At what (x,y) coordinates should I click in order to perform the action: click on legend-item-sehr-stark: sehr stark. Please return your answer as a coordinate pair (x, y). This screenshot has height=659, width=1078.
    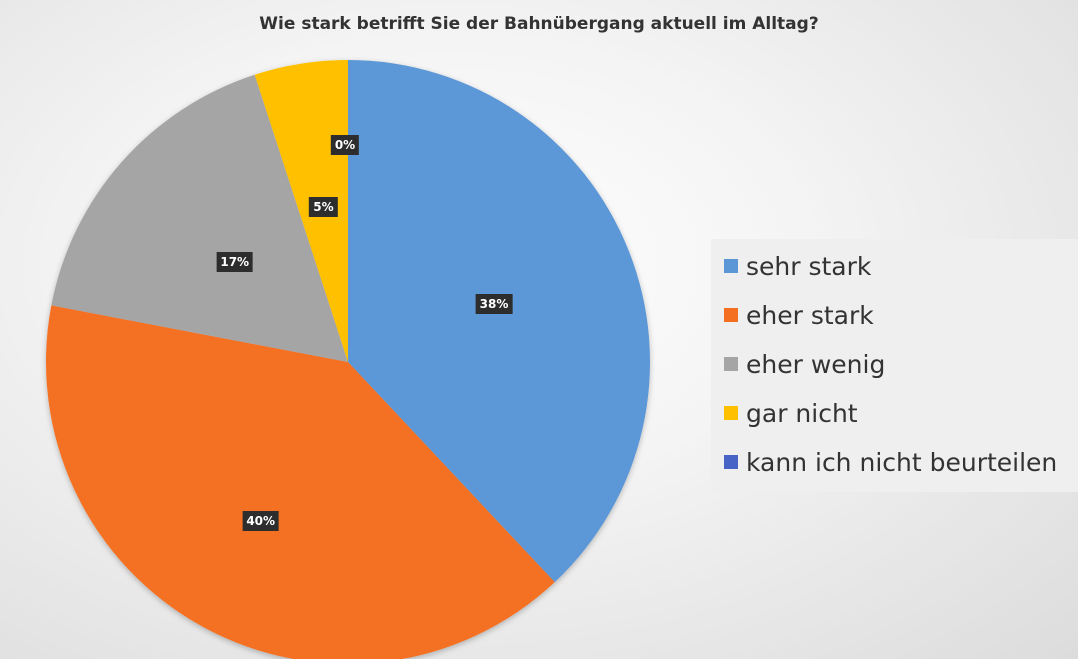
    Looking at the image, I should click on (797, 266).